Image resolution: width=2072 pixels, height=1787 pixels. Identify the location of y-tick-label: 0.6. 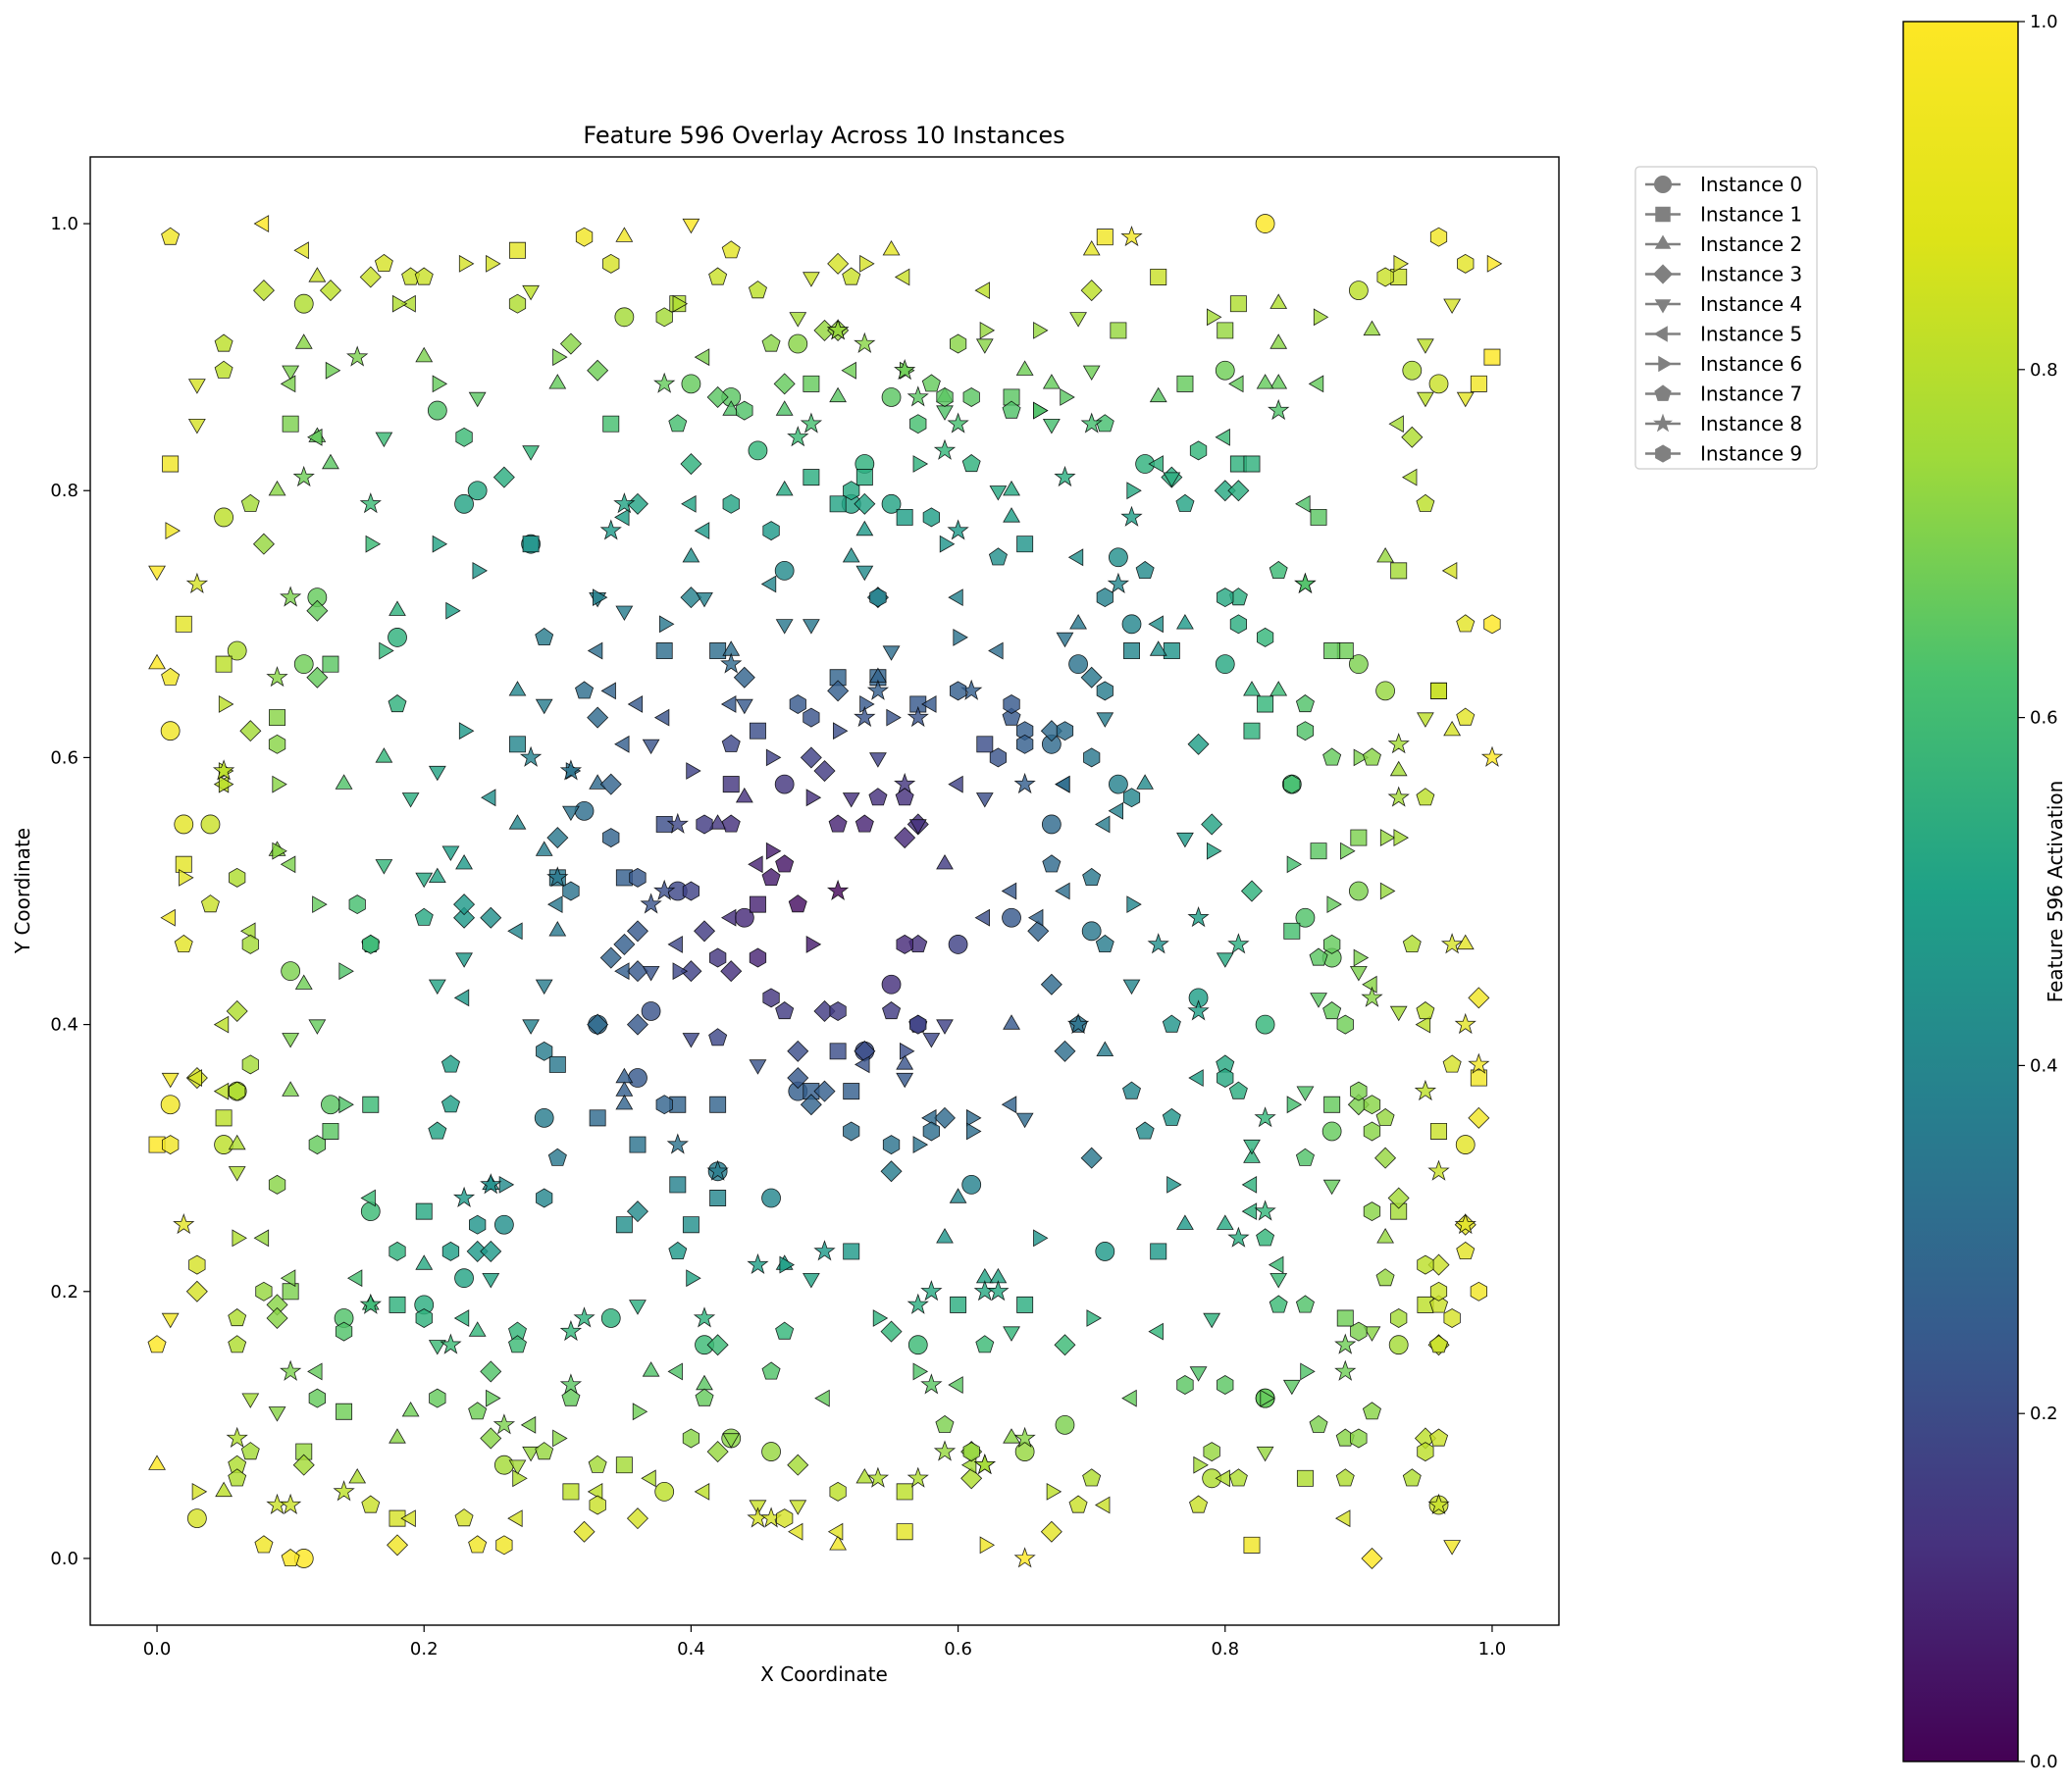
(64, 758).